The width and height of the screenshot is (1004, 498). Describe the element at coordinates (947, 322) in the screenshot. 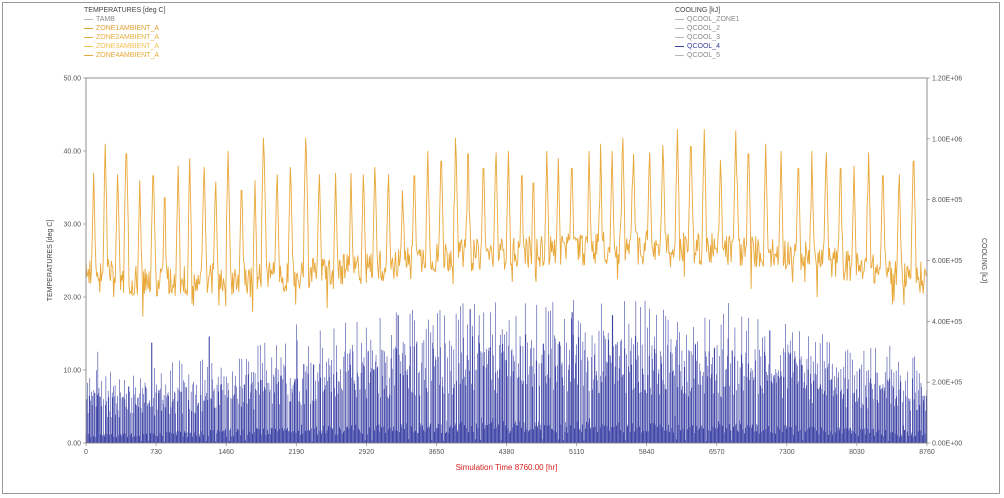

I see `y2-tick-label: 4.00E+05` at that location.